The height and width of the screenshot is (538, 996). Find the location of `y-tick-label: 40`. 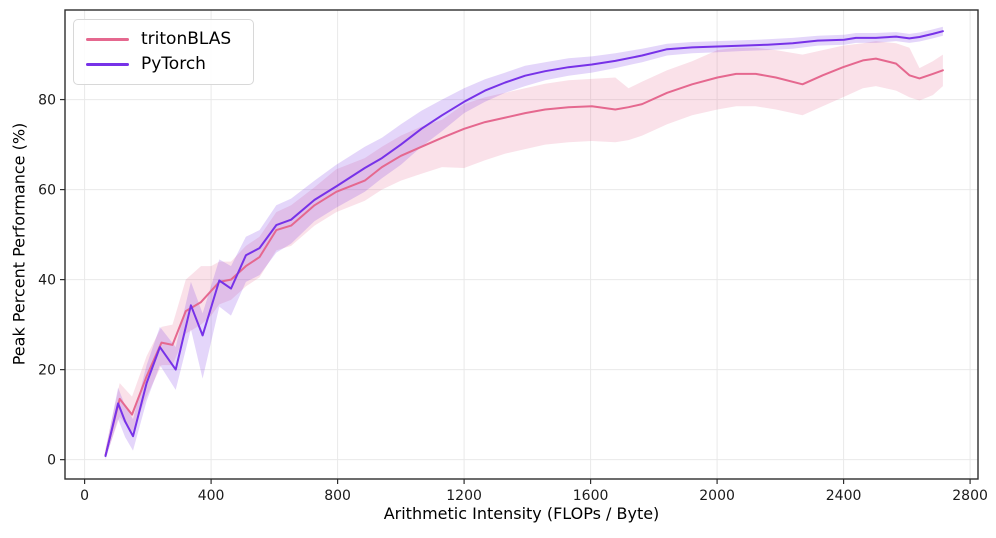

y-tick-label: 40 is located at coordinates (47, 281).